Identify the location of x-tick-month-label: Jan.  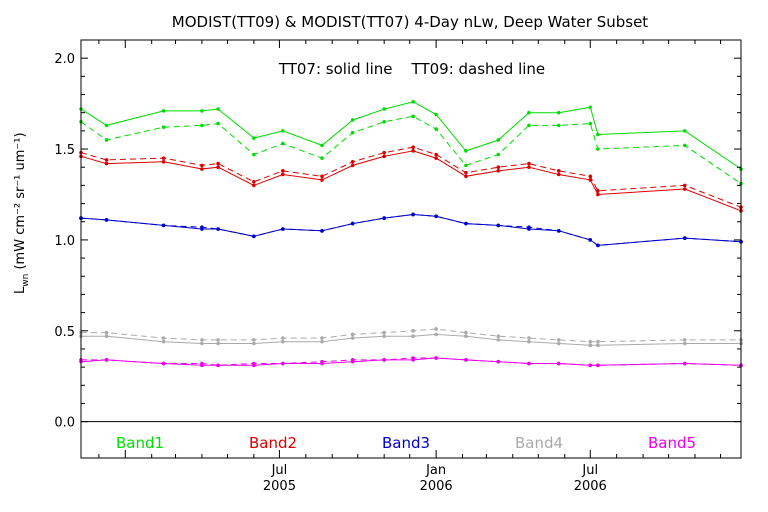
(435, 470).